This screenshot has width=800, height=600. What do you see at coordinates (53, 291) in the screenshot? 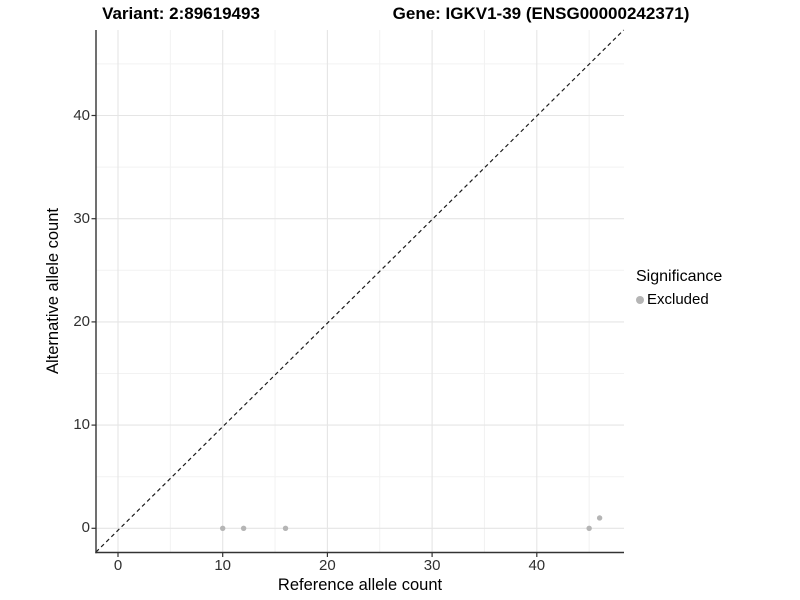
I see `y-axis-title: Alternative allele count` at bounding box center [53, 291].